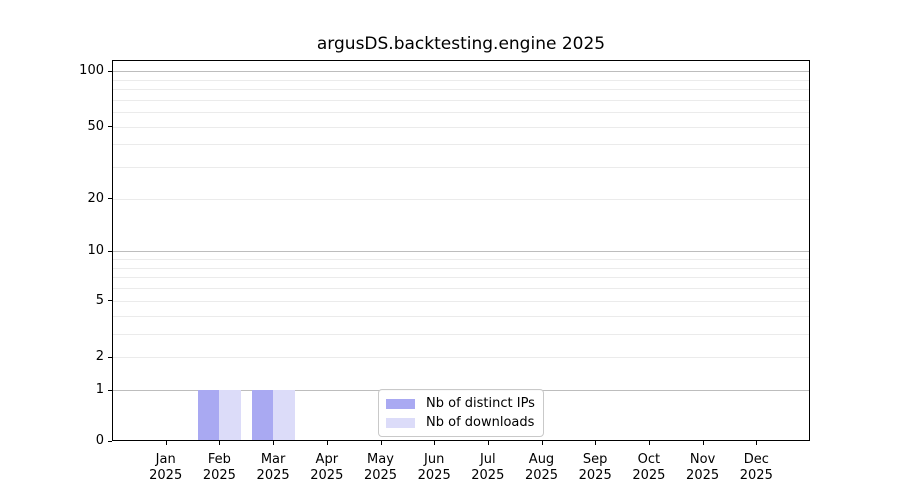  I want to click on y-tick-label: 5, so click(99, 300).